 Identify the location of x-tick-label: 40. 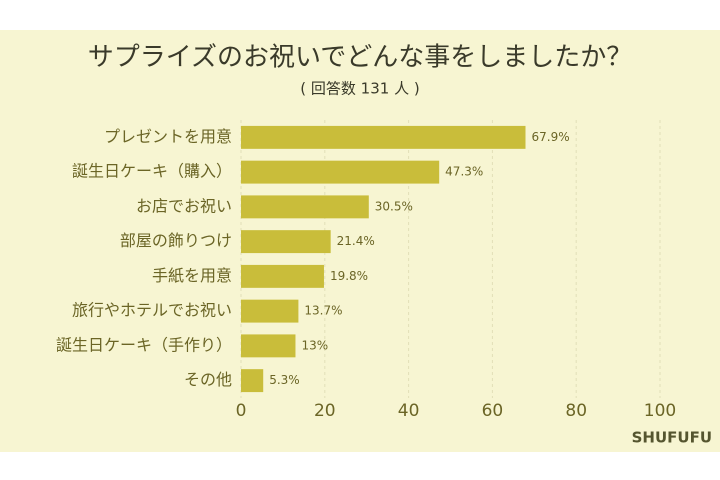
(409, 411).